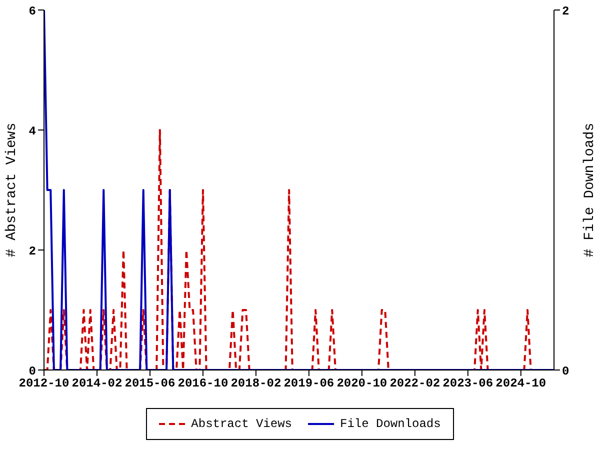 The width and height of the screenshot is (600, 450). What do you see at coordinates (32, 11) in the screenshot?
I see `y-tick-label: 6` at bounding box center [32, 11].